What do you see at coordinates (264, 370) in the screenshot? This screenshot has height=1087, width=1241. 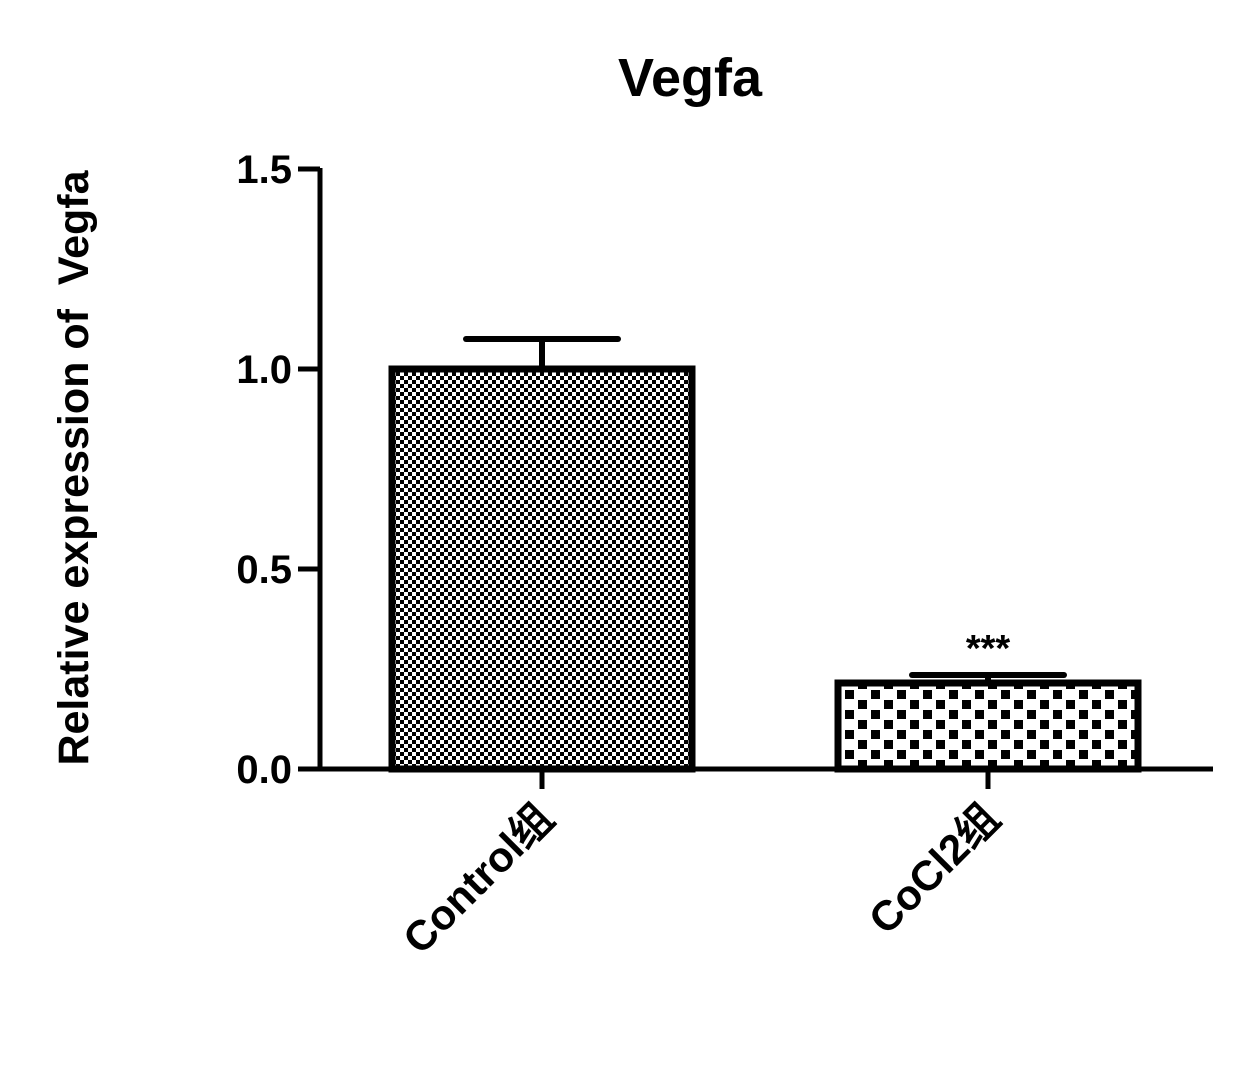 I see `y-tick-label: 1.0` at bounding box center [264, 370].